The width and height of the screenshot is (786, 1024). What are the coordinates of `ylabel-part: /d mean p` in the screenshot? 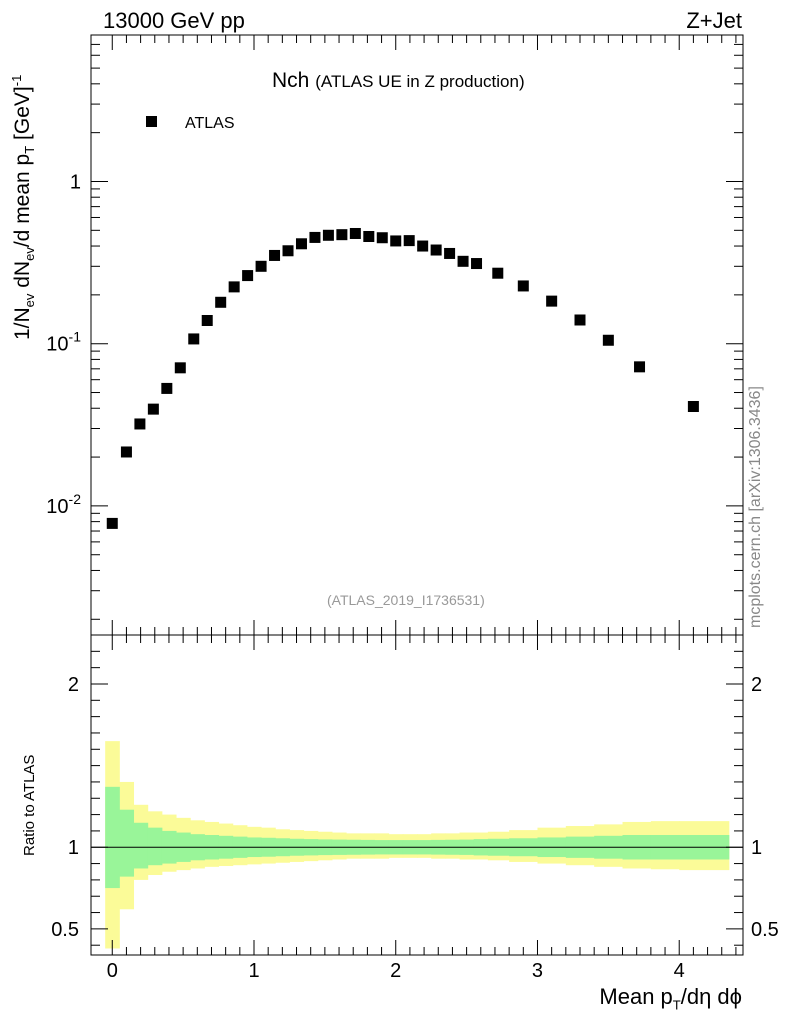 It's located at (22, 200).